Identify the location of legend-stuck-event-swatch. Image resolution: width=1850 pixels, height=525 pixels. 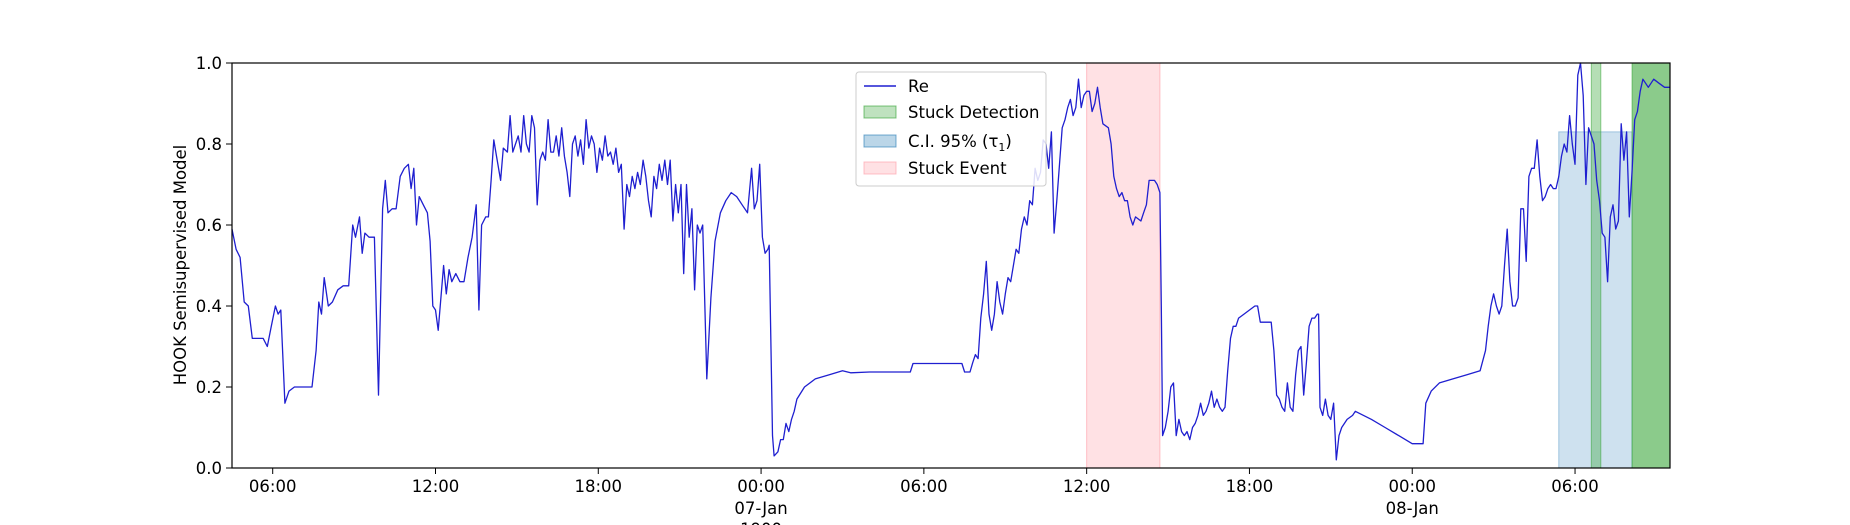
(880, 168).